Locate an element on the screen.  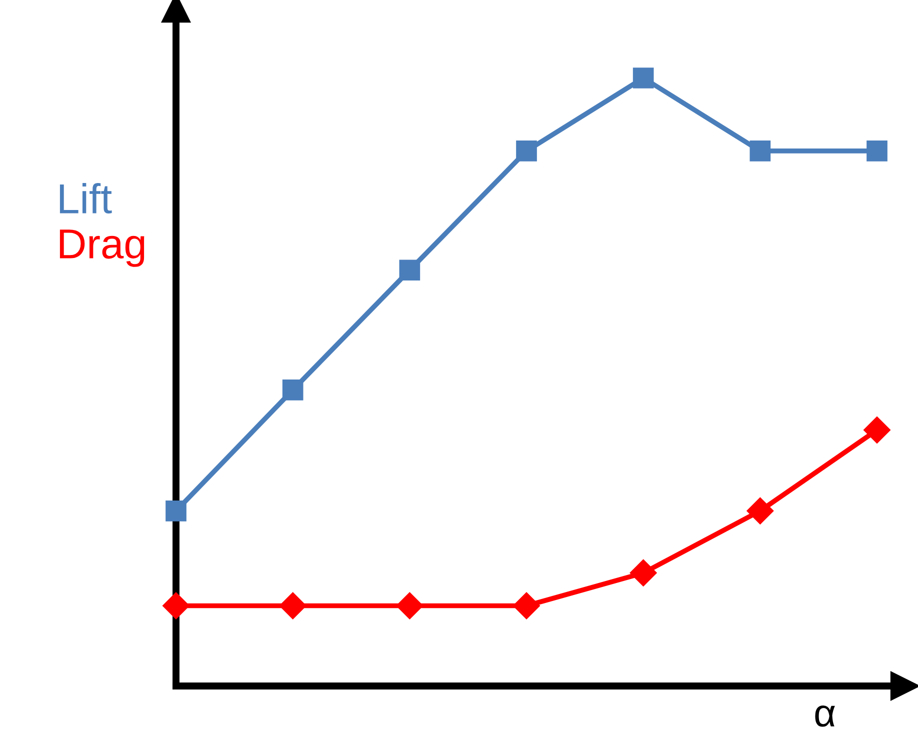
text: Lift is located at coordinates (86, 198).